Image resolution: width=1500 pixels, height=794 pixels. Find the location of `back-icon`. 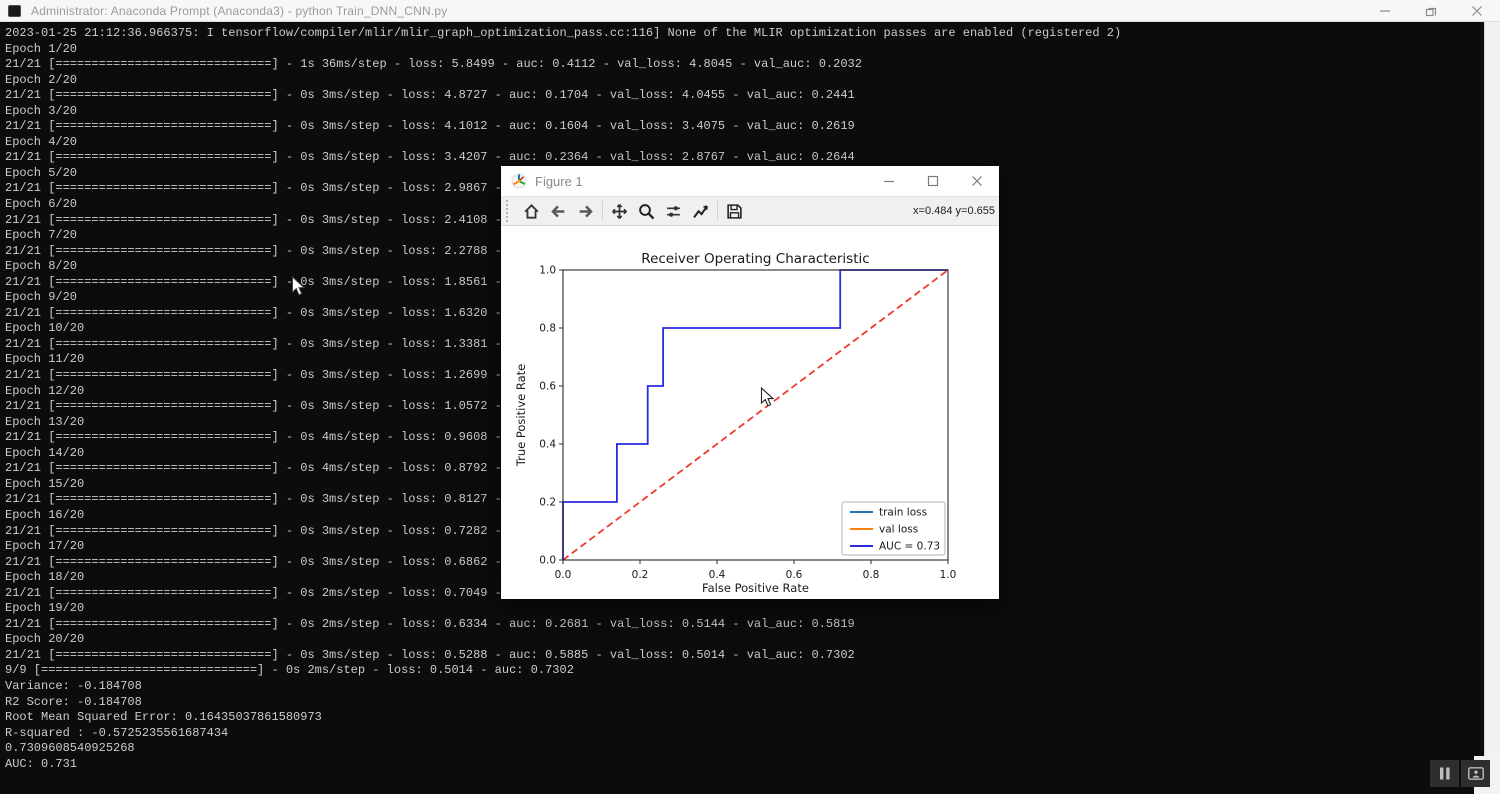

back-icon is located at coordinates (558, 211).